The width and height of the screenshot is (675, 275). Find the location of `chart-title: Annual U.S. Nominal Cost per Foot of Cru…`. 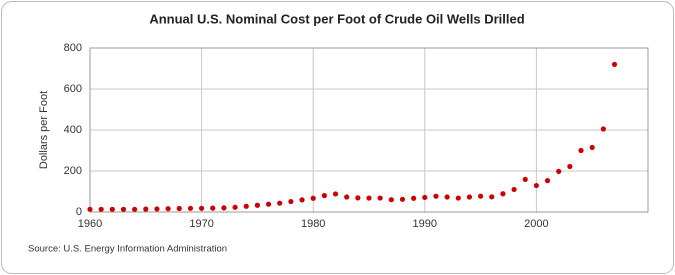

chart-title: Annual U.S. Nominal Cost per Foot of Cru… is located at coordinates (336, 18).